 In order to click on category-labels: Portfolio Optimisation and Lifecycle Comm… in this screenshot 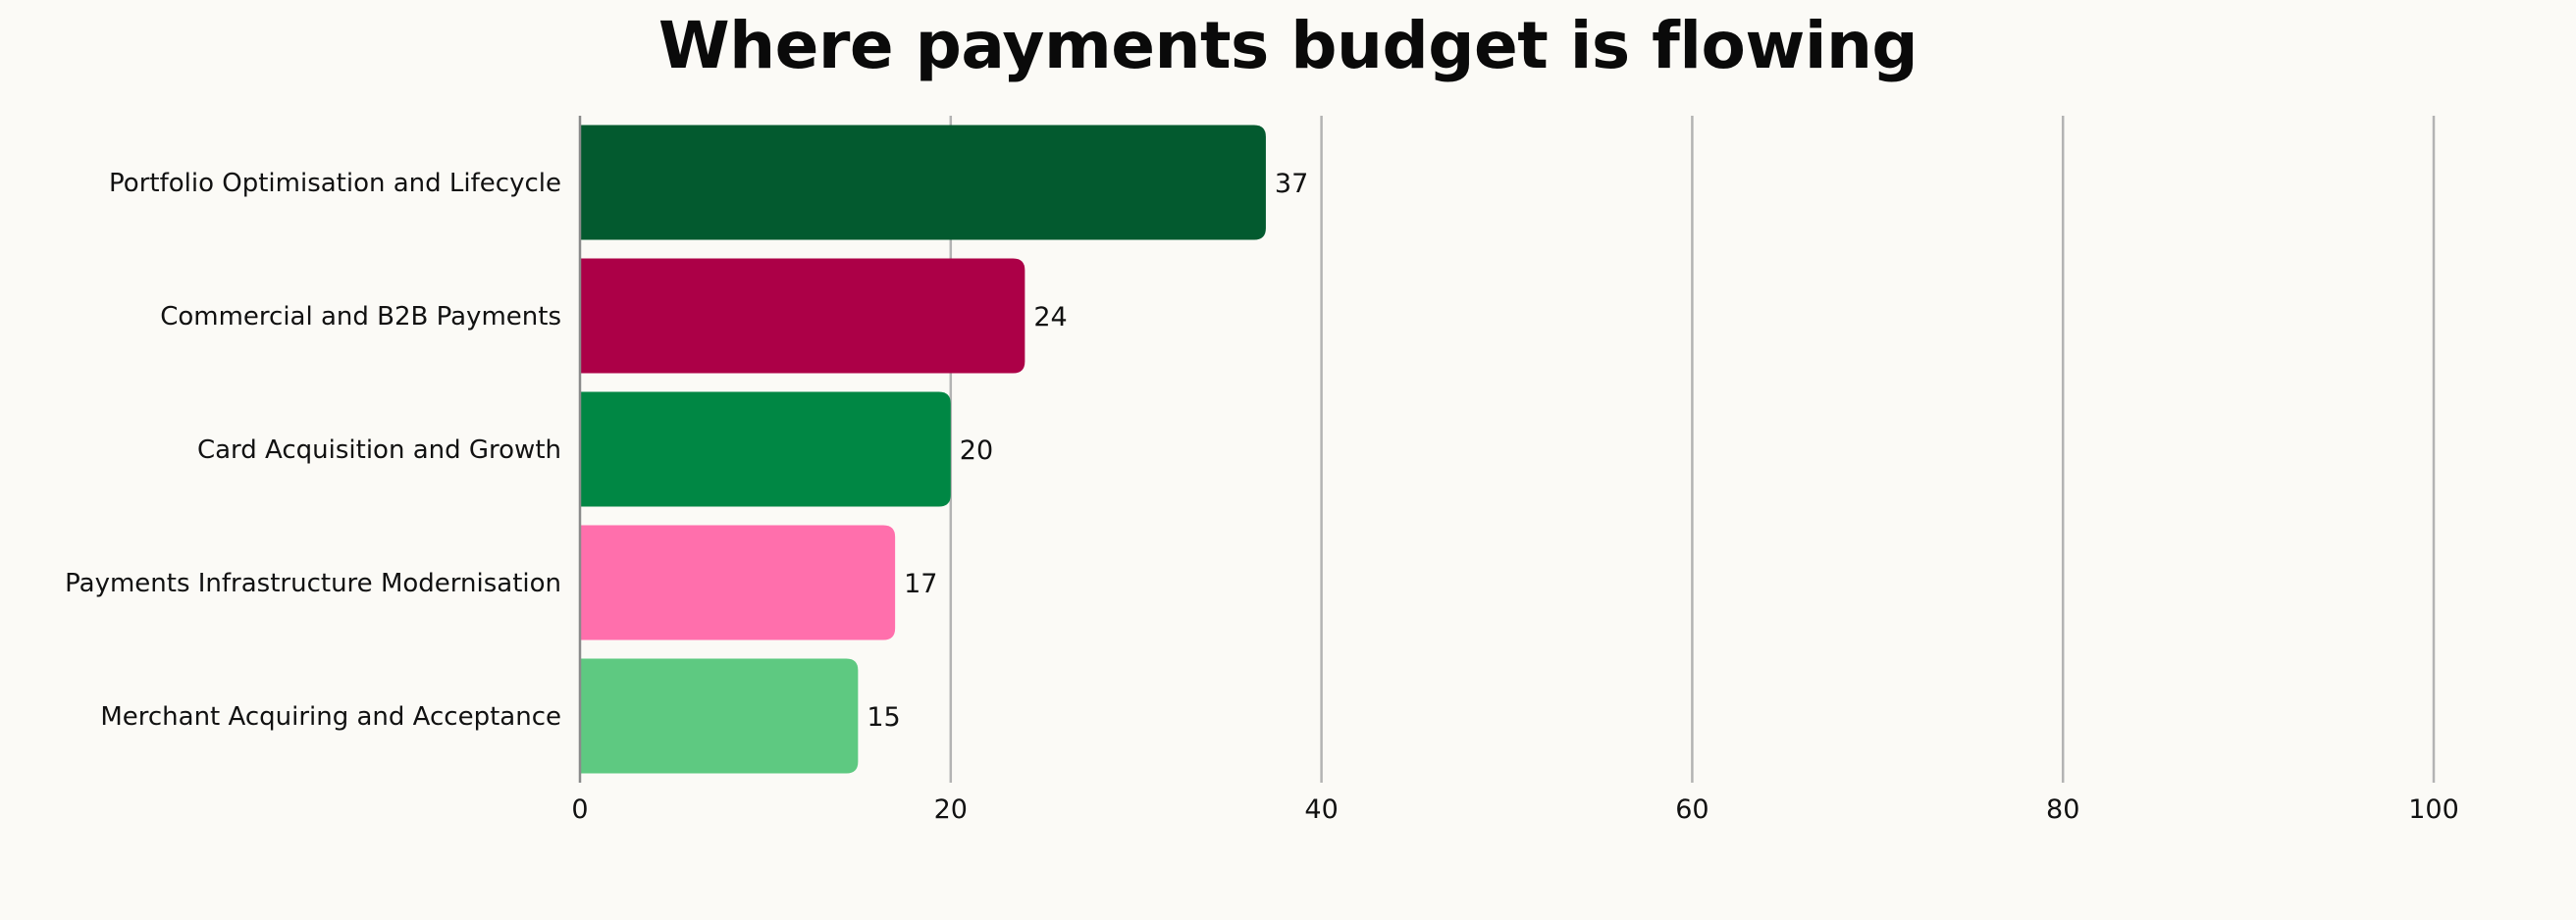, I will do `click(313, 450)`.